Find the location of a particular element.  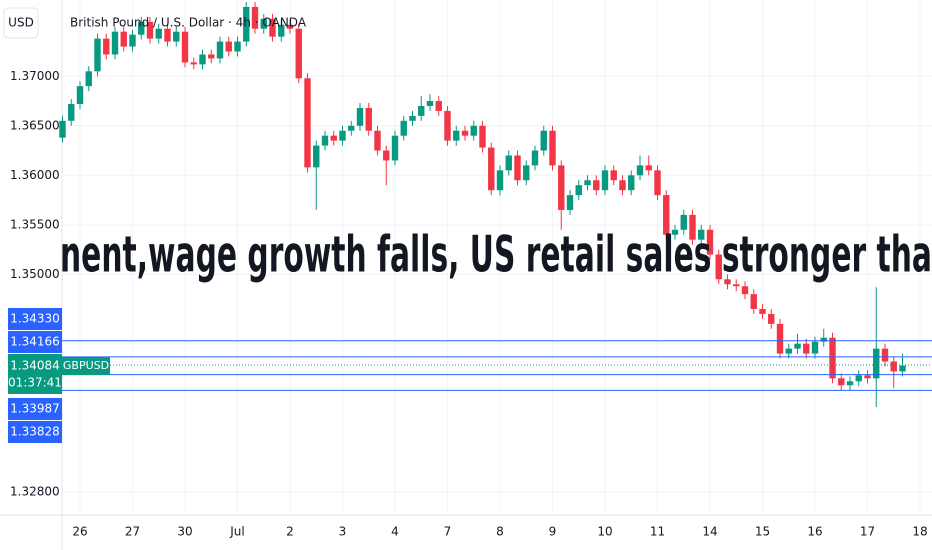

x-tick-label: 17 is located at coordinates (867, 532).